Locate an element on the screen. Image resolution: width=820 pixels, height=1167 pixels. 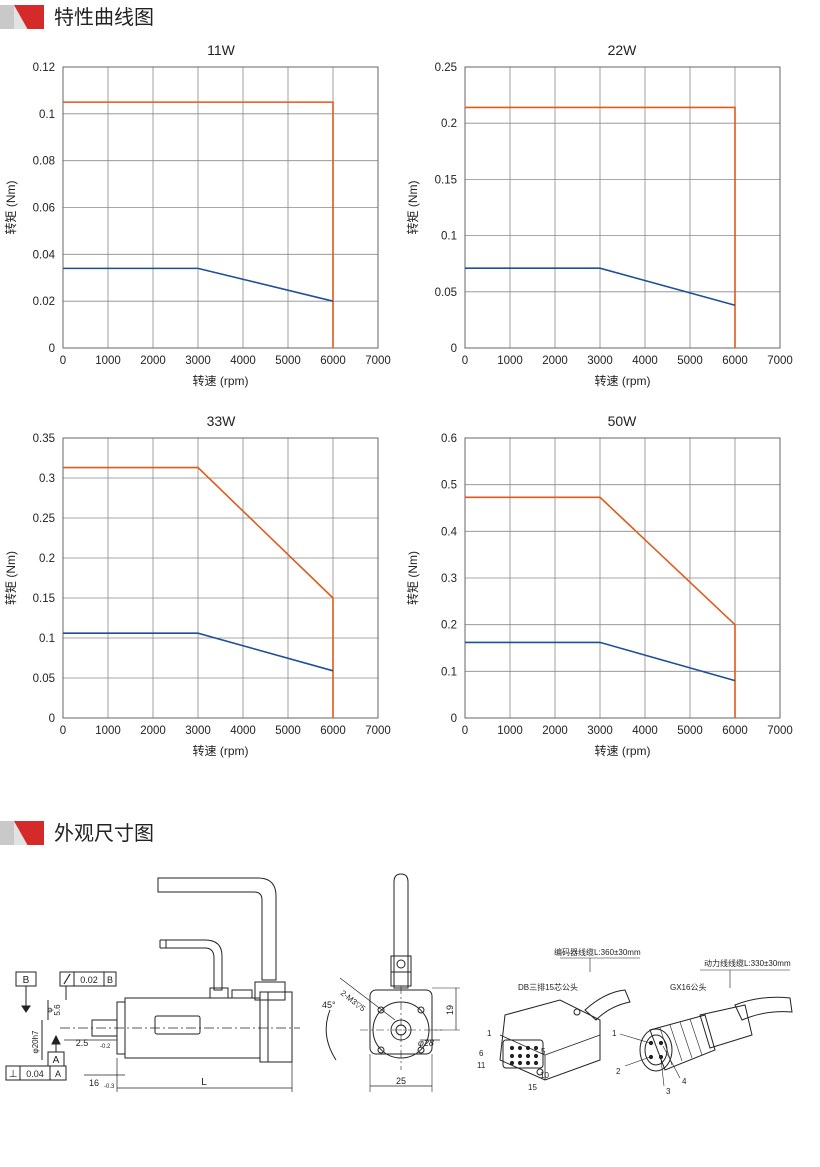
motor-front-view: 45° 2-M3▽5 φ28 19 25 is located at coordinates (391, 982).